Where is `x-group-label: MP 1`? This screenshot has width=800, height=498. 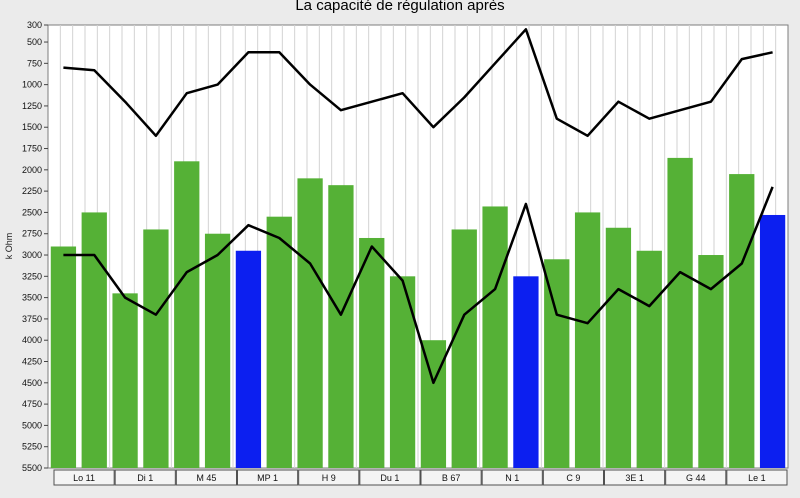 x-group-label: MP 1 is located at coordinates (267, 478).